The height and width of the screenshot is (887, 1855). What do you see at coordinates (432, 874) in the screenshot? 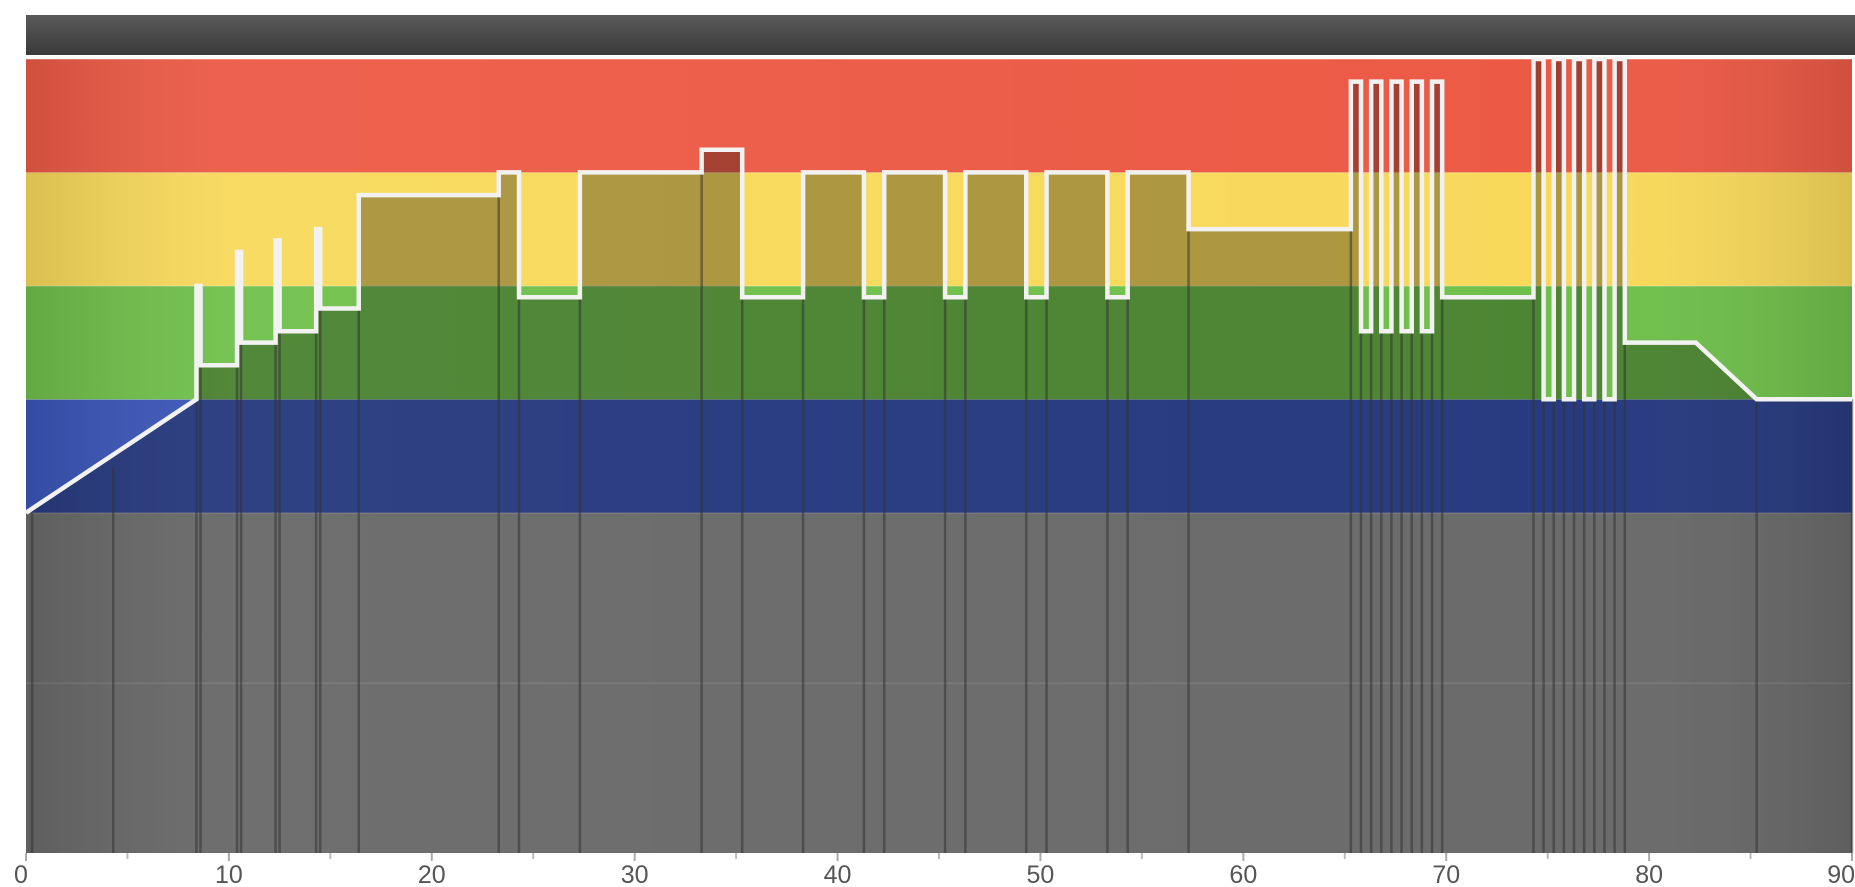
I see `x-tick-label: 20` at bounding box center [432, 874].